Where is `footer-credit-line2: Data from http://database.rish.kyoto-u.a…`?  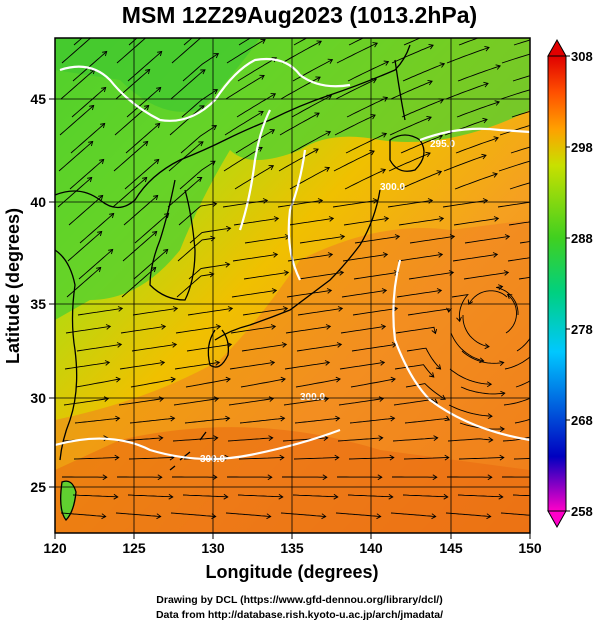 footer-credit-line2: Data from http://database.rish.kyoto-u.a… is located at coordinates (299, 615).